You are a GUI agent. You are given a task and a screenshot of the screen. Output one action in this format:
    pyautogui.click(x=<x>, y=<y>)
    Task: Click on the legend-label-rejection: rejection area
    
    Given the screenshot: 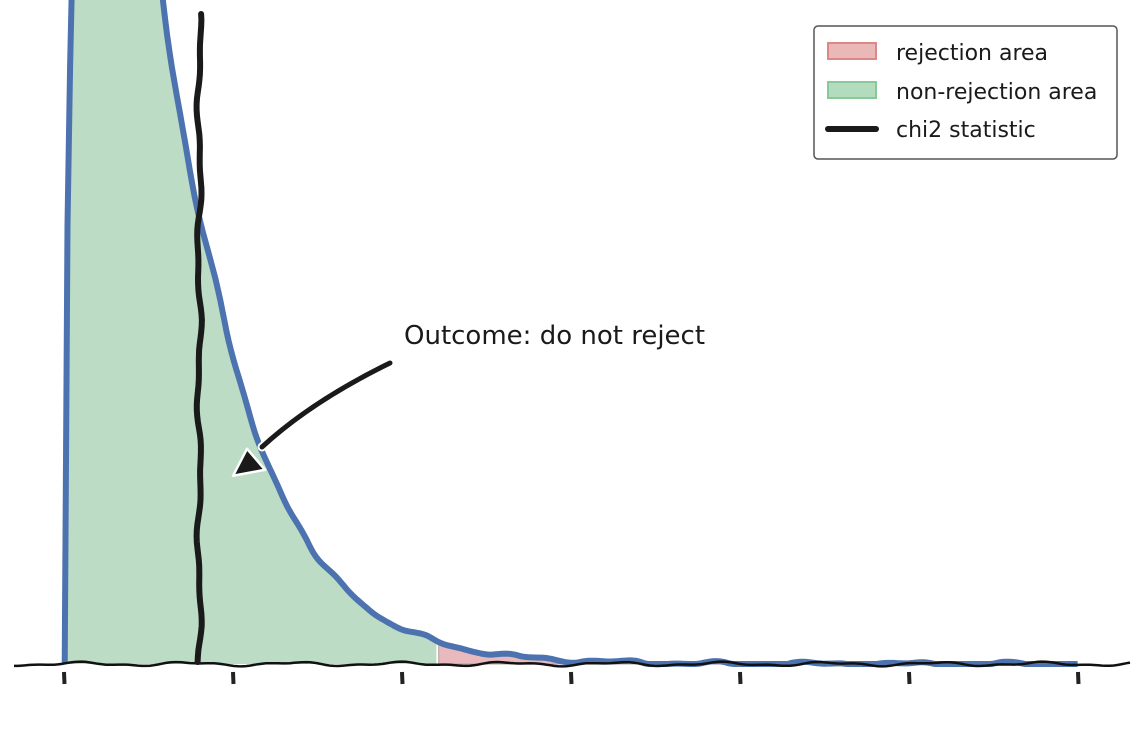 What is the action you would take?
    pyautogui.click(x=972, y=53)
    